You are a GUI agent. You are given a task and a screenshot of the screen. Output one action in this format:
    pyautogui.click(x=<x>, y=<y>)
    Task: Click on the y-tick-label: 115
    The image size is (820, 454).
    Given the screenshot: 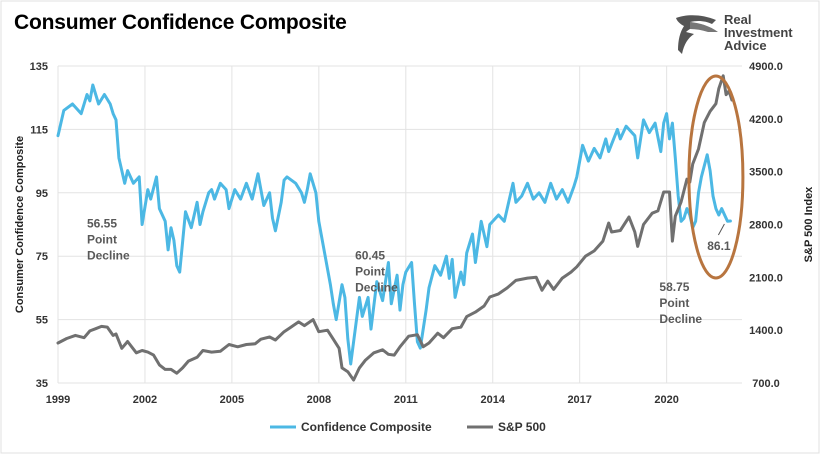 What is the action you would take?
    pyautogui.click(x=39, y=130)
    